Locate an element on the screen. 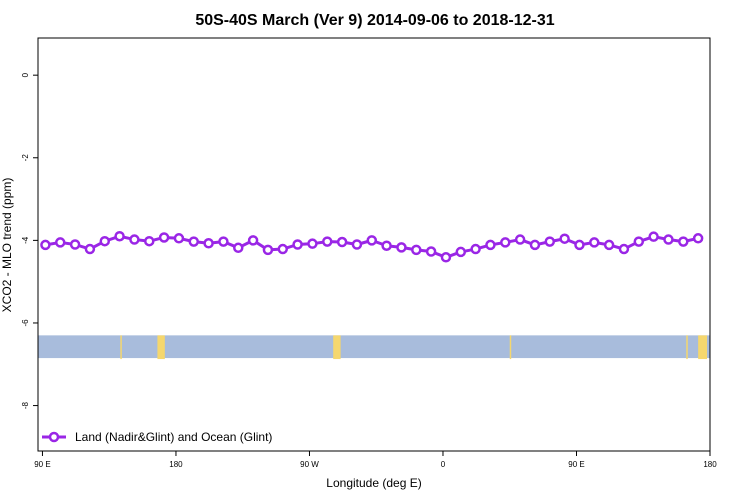  y-tick-label: 0 is located at coordinates (25, 74).